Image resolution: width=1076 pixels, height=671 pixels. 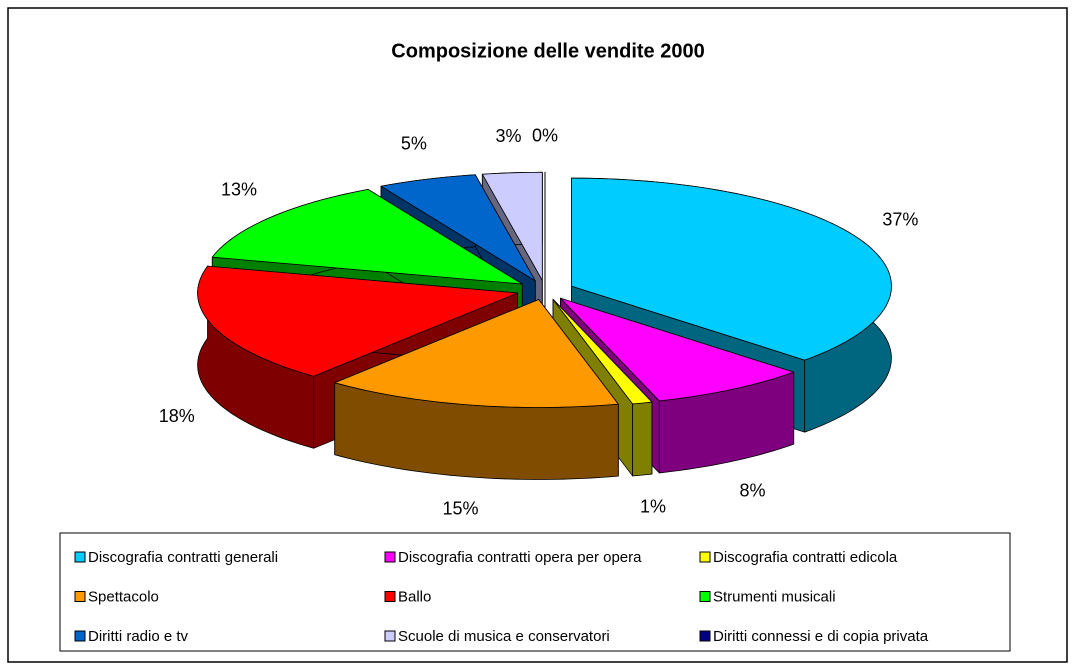 I want to click on legend-label: Discografia contratti generali, so click(x=183, y=557).